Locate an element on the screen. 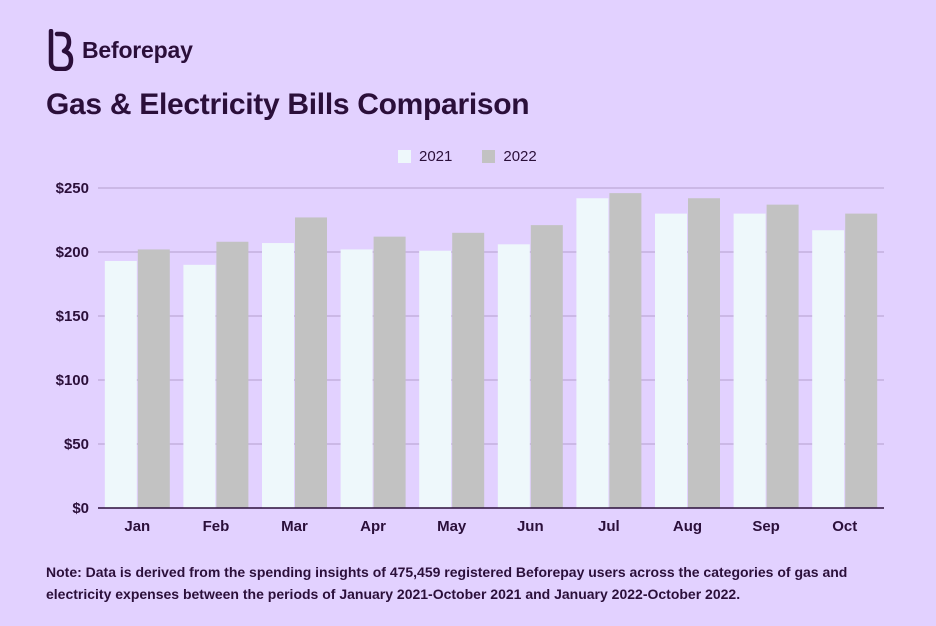 This screenshot has width=936, height=626. legend-swatch-2021 is located at coordinates (404, 156).